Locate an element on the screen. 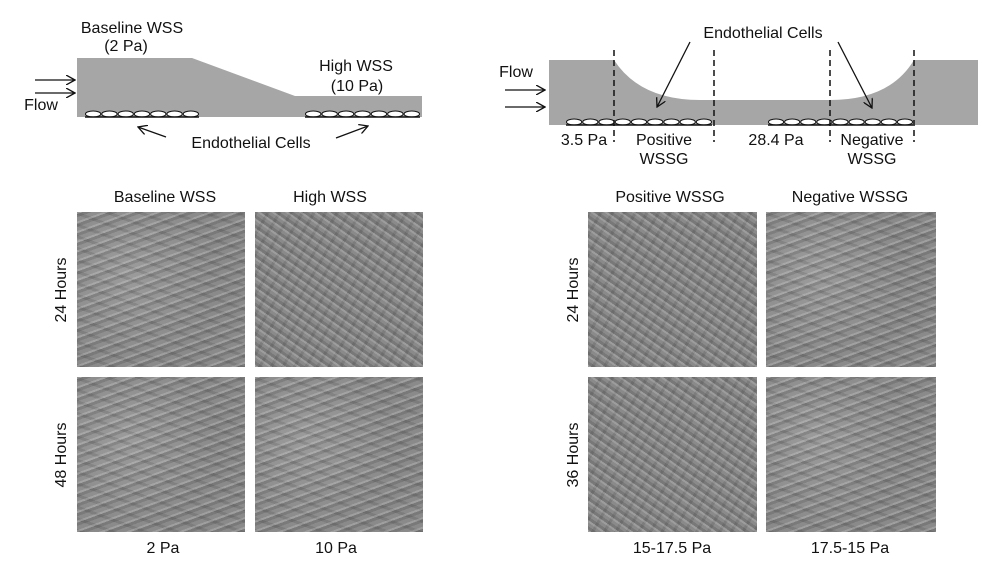 The image size is (1000, 572). throat-wss-value: 28.4 Pa is located at coordinates (776, 140).